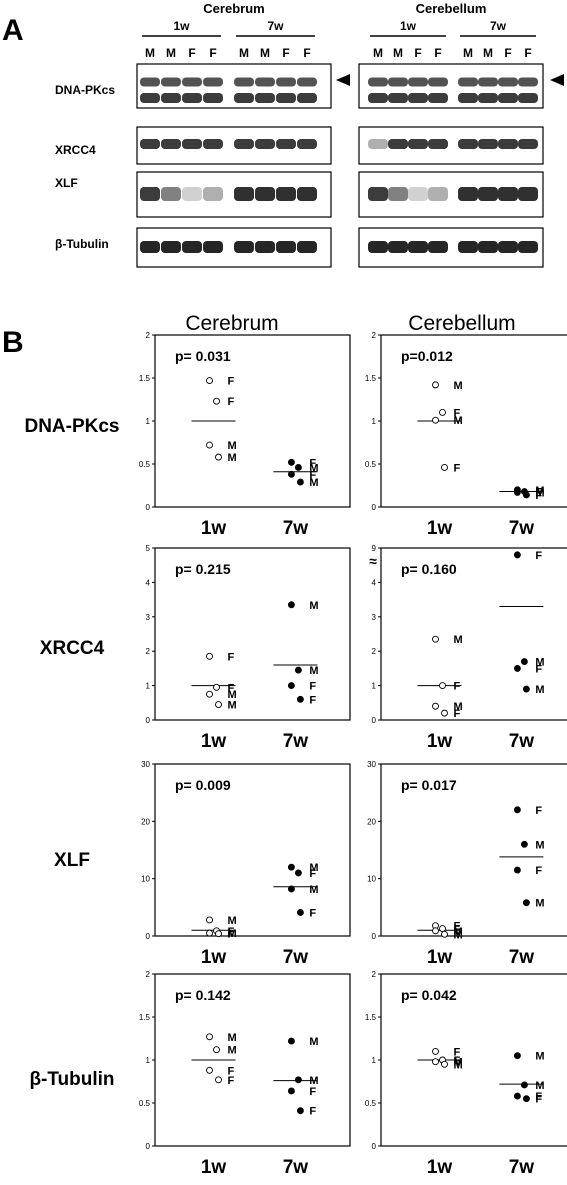 This screenshot has width=567, height=1185. I want to click on blot-row-1: XRCC4, so click(299, 145).